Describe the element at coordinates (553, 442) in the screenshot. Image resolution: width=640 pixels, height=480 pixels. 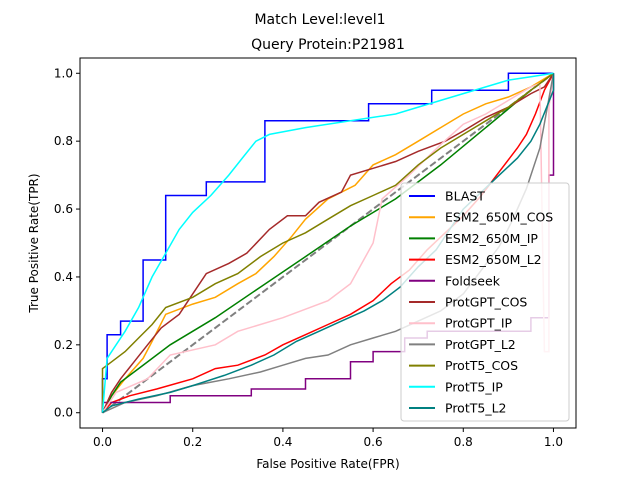
I see `x-tick-label: 1.0` at that location.